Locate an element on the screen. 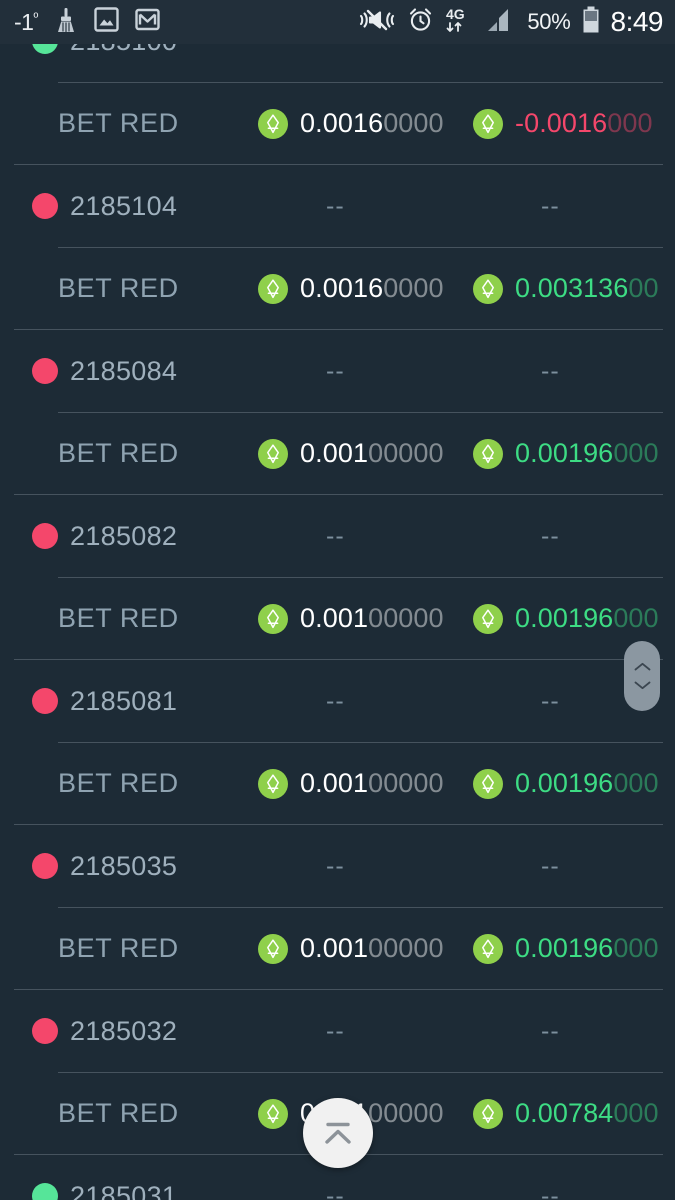 The height and width of the screenshot is (1200, 675). fast-scroll-handle is located at coordinates (642, 676).